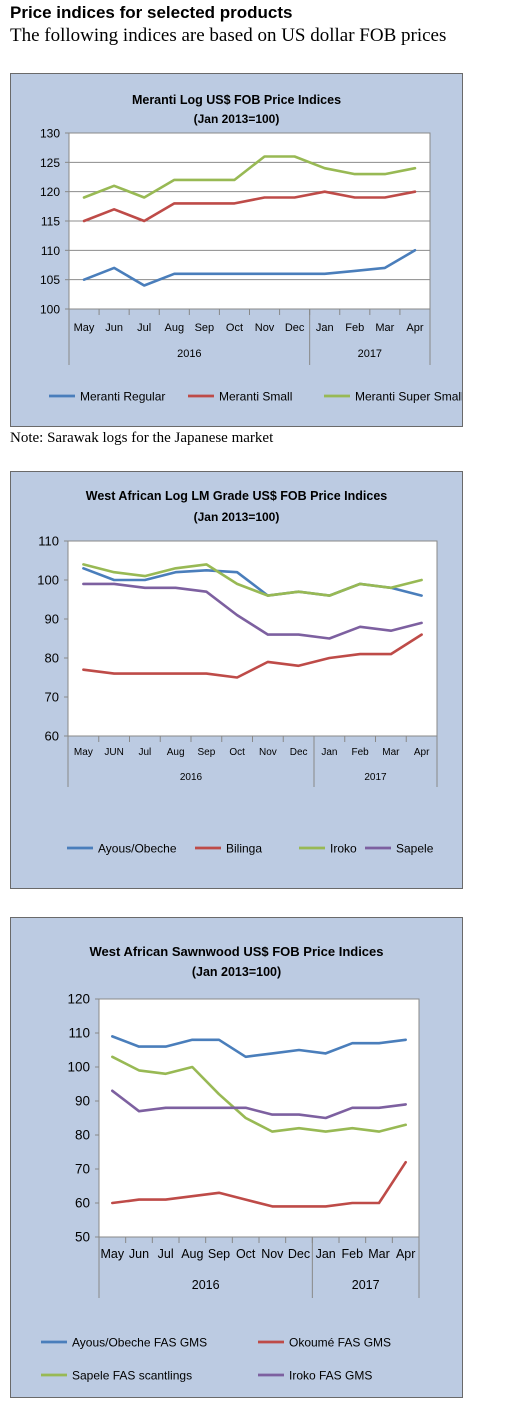  I want to click on legend-item-sapele-fas-scantlings: Sapele FAS scantlings, so click(116, 1376).